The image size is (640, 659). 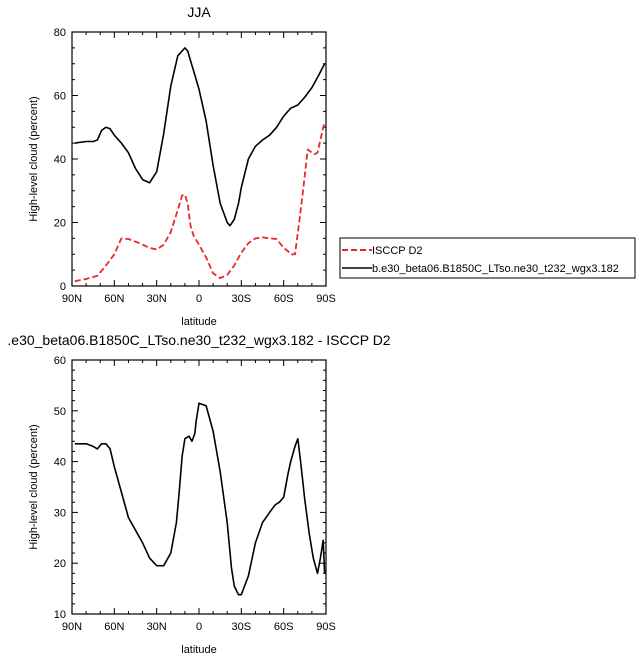 What do you see at coordinates (63, 287) in the screenshot?
I see `y-tick-label: 0` at bounding box center [63, 287].